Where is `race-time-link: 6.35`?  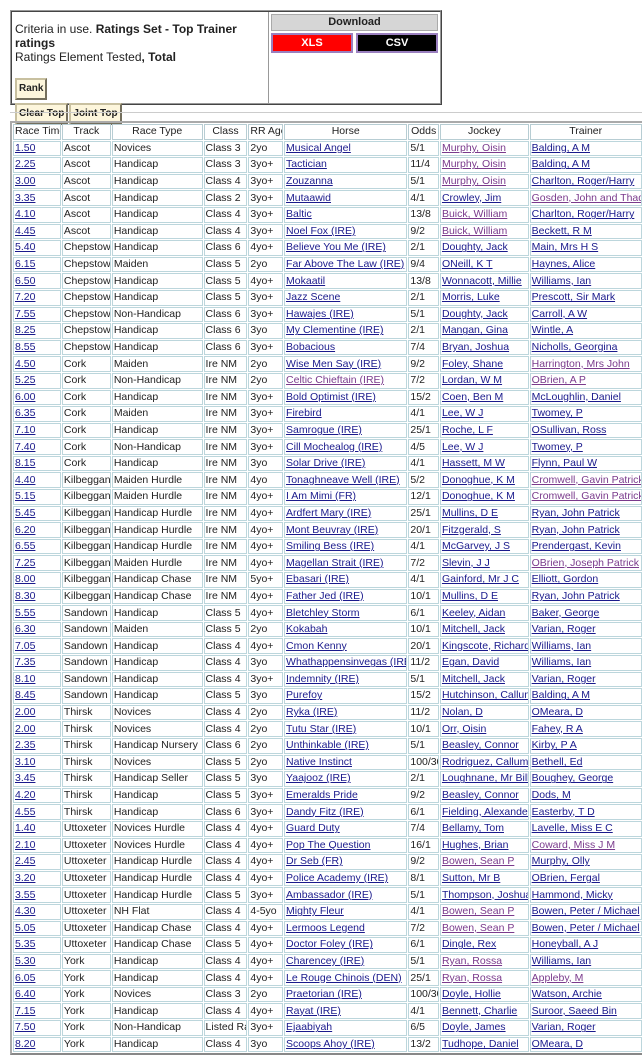 race-time-link: 6.35 is located at coordinates (25, 413).